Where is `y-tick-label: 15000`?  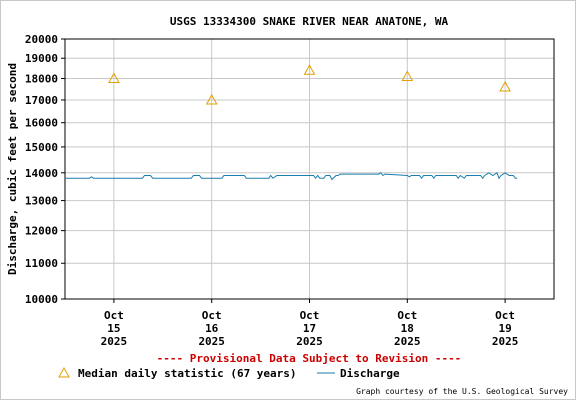
y-tick-label: 15000 is located at coordinates (41, 147).